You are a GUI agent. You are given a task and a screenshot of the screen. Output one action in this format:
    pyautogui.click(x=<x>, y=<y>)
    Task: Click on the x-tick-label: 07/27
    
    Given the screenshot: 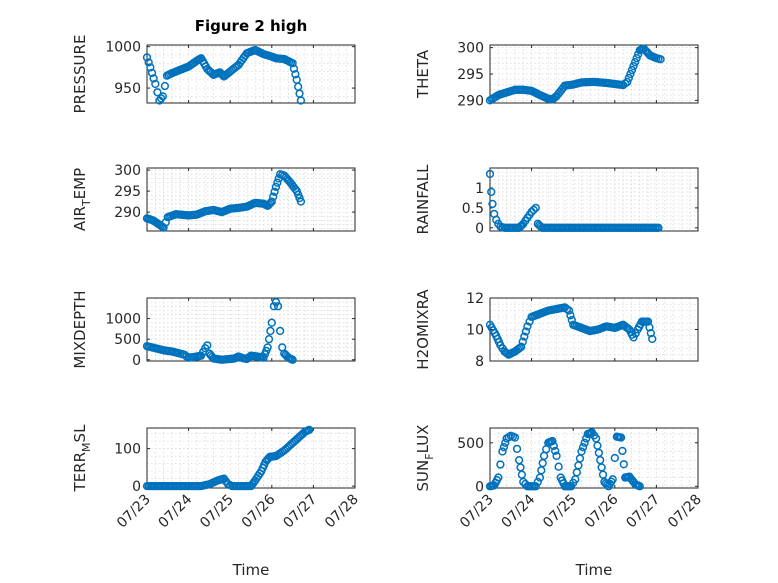 What is the action you would take?
    pyautogui.click(x=643, y=512)
    